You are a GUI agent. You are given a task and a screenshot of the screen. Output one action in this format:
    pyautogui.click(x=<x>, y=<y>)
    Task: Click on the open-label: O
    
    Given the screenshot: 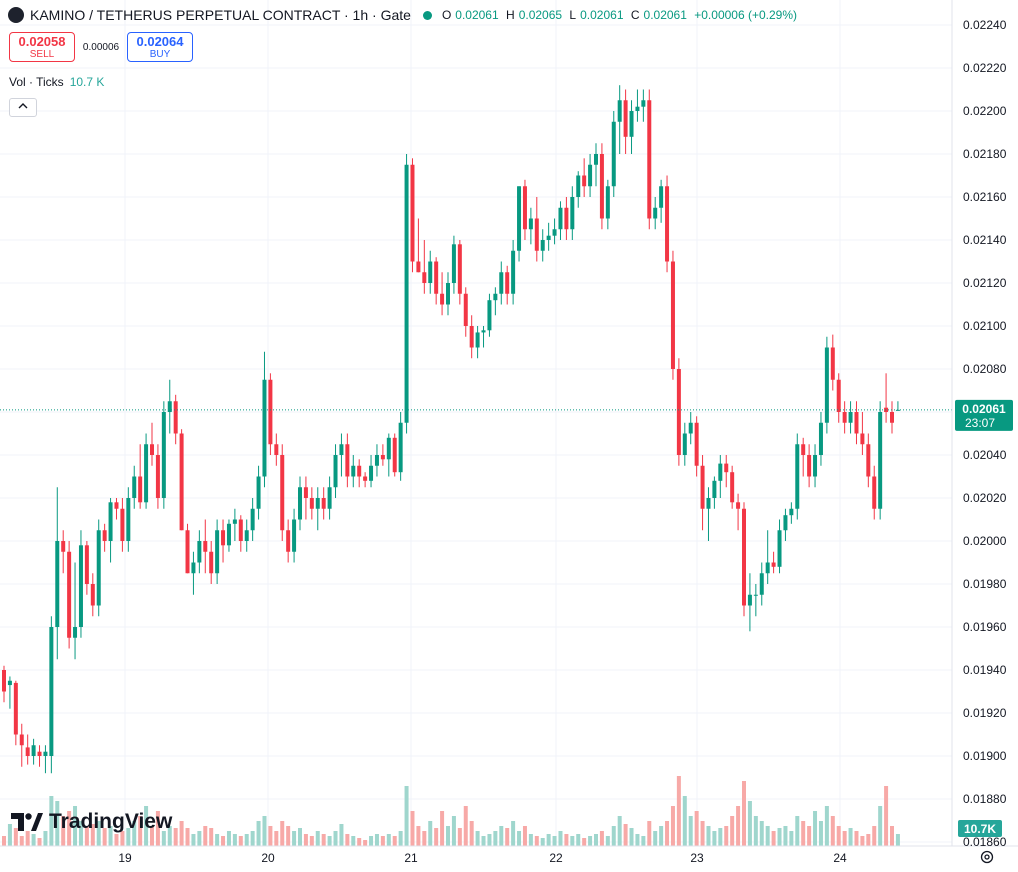 What is the action you would take?
    pyautogui.click(x=446, y=15)
    